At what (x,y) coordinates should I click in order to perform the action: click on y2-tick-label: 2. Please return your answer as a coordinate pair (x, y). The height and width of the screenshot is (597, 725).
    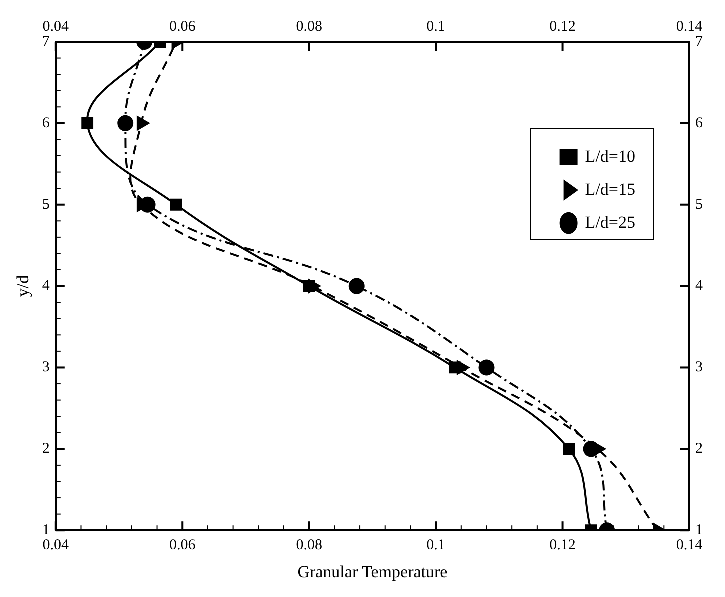
    Looking at the image, I should click on (699, 449).